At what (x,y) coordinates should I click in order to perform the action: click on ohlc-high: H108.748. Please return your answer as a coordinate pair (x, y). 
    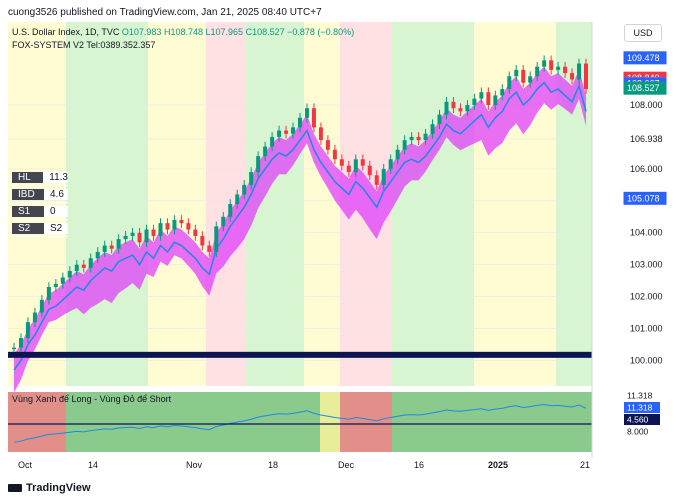
    Looking at the image, I should click on (183, 32).